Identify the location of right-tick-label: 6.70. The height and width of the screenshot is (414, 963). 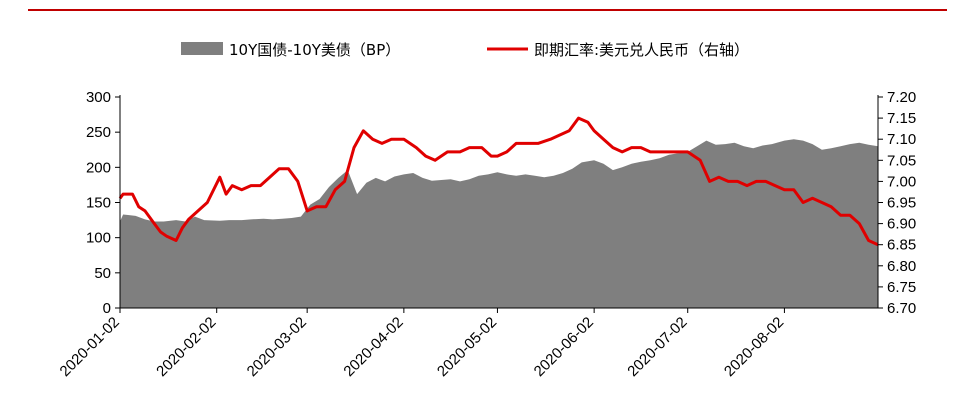
(901, 308).